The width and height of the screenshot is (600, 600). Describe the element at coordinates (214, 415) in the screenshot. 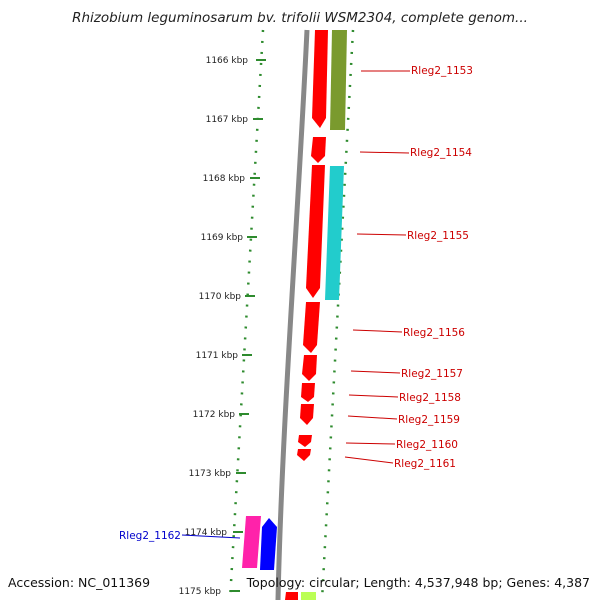

I see `tick-label-1172: 1172 kbp` at that location.